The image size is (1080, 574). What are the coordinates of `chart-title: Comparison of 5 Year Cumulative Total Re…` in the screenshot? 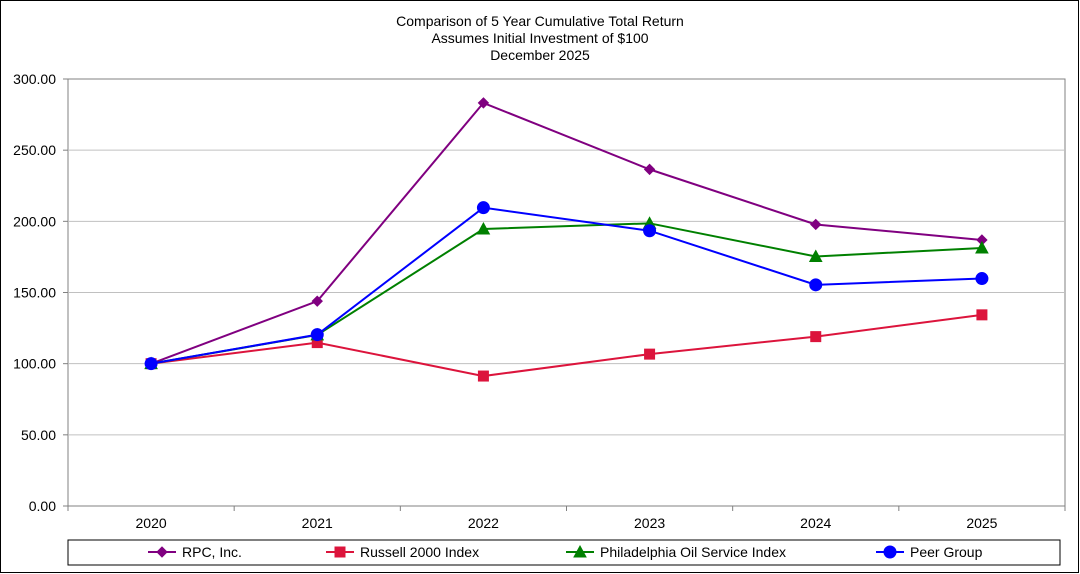 It's located at (540, 21).